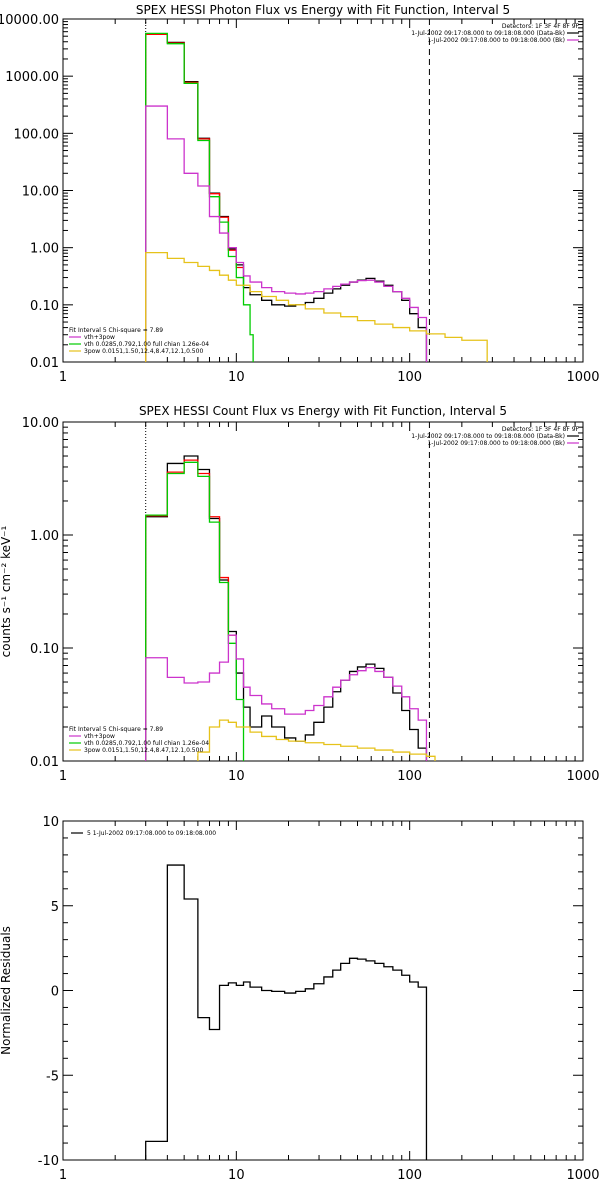 Image resolution: width=600 pixels, height=1200 pixels. Describe the element at coordinates (409, 1175) in the screenshot. I see `residuals-x-tick-label: 100` at that location.